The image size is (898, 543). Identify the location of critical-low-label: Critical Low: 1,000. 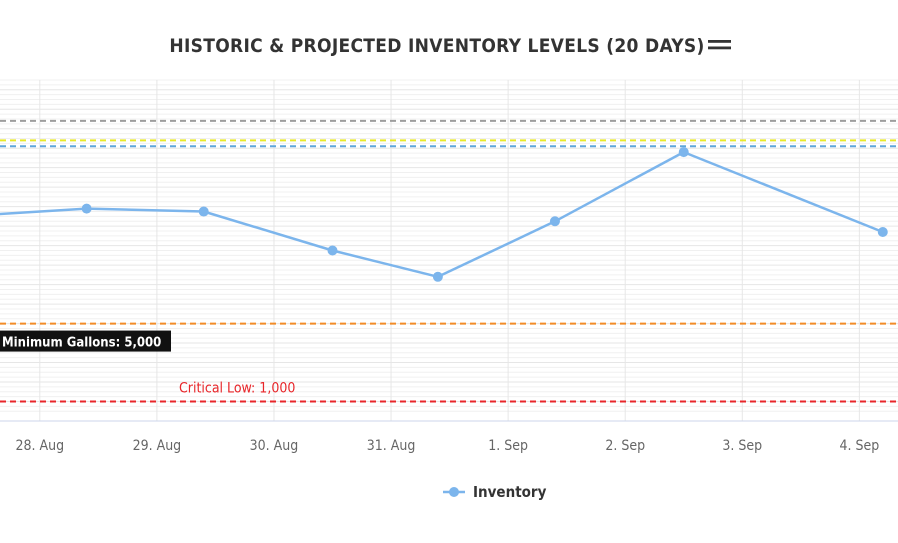
(237, 389).